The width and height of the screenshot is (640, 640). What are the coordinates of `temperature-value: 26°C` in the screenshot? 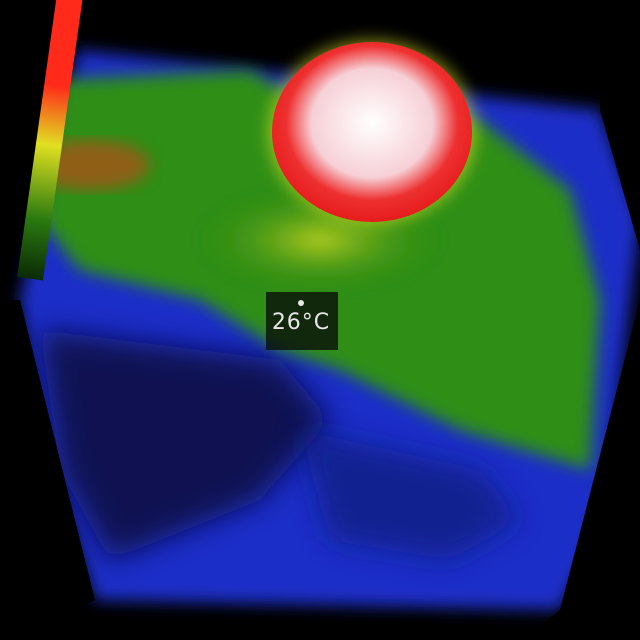 It's located at (301, 323).